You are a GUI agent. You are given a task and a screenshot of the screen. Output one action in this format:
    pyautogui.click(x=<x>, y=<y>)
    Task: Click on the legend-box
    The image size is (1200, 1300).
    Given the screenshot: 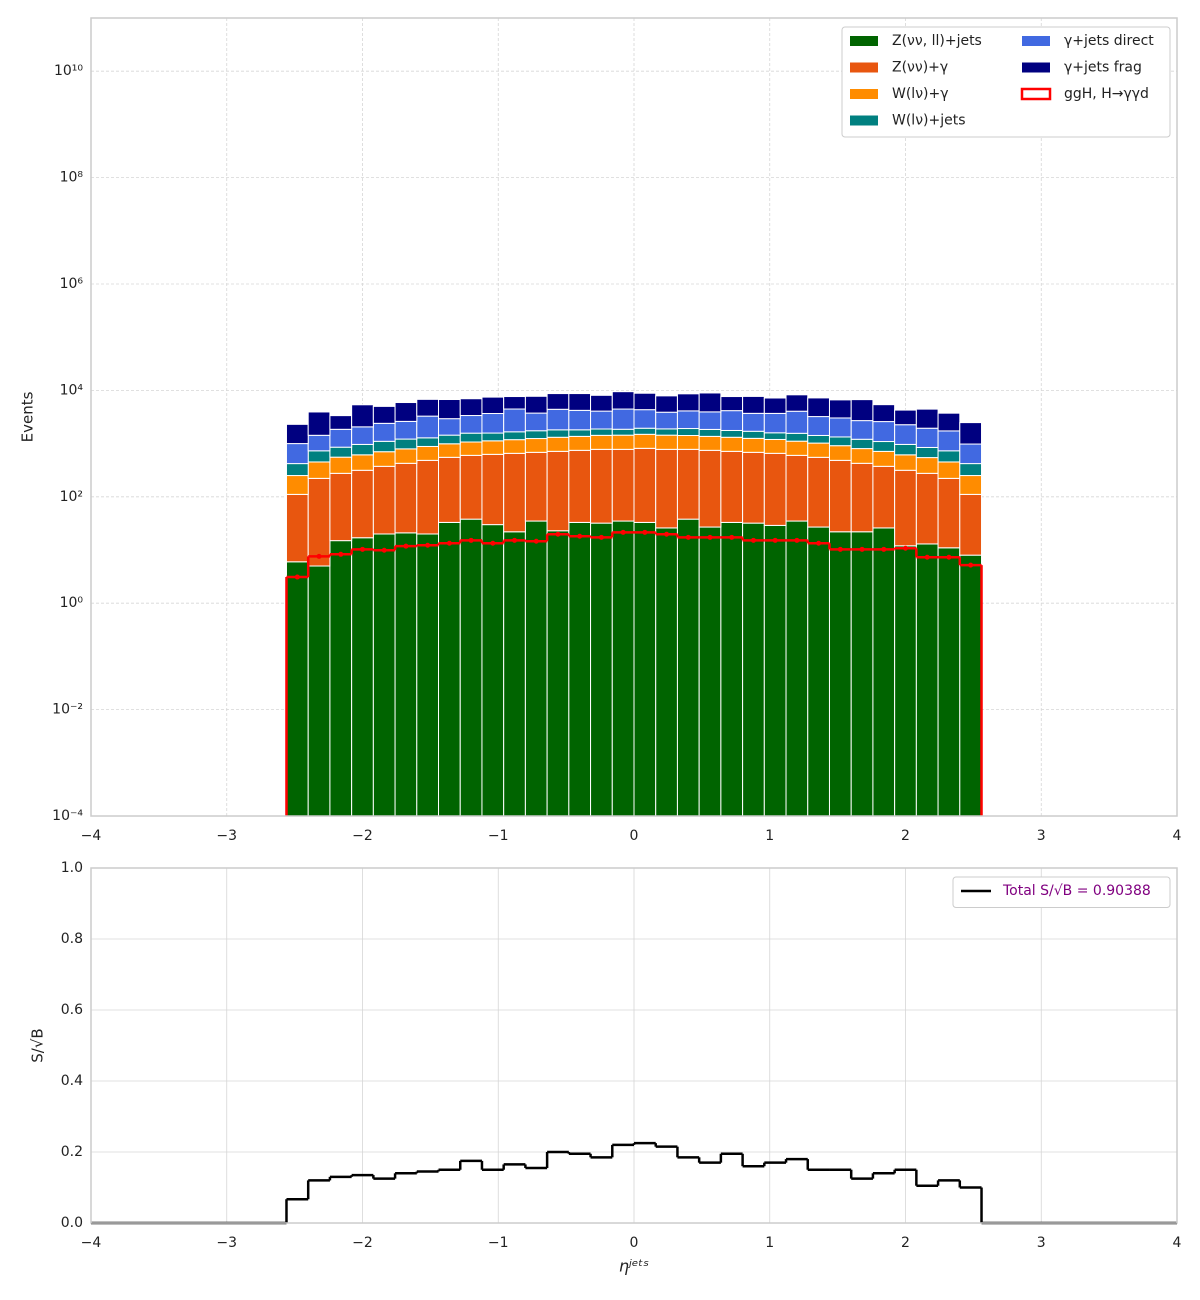 What is the action you would take?
    pyautogui.click(x=1006, y=82)
    